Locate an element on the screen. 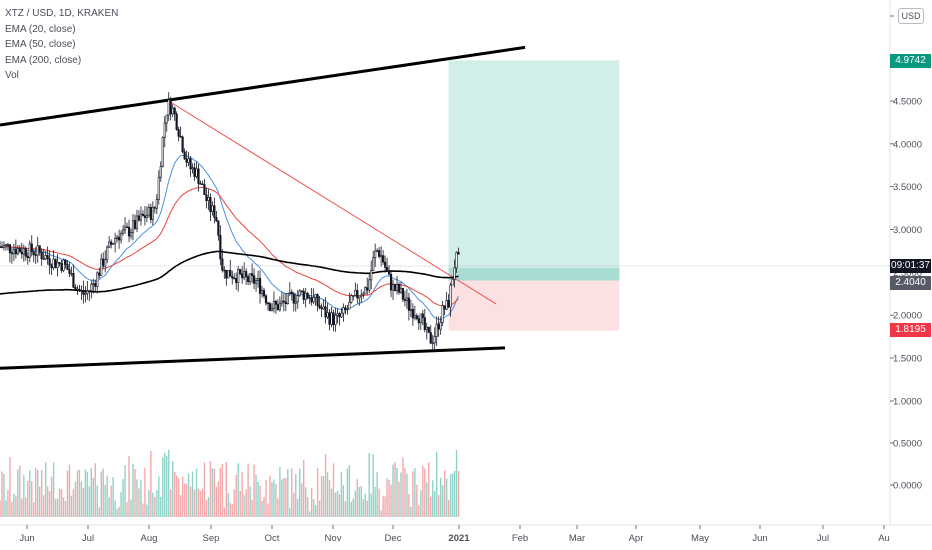  currency-button: USD is located at coordinates (911, 16).